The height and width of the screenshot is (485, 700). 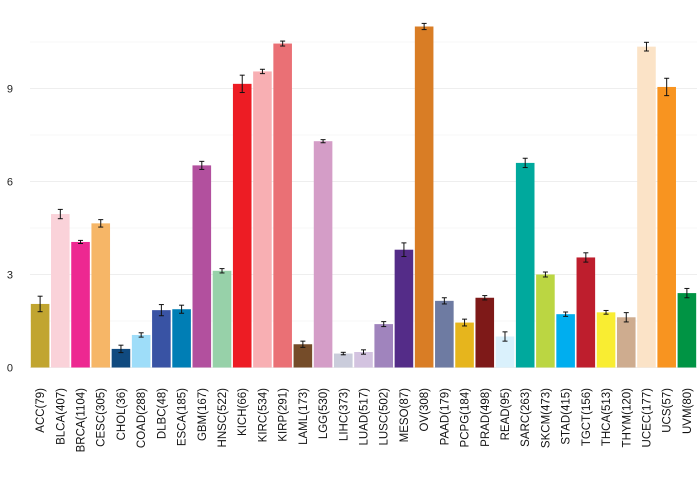 What do you see at coordinates (10, 90) in the screenshot?
I see `y-tick-label: 9` at bounding box center [10, 90].